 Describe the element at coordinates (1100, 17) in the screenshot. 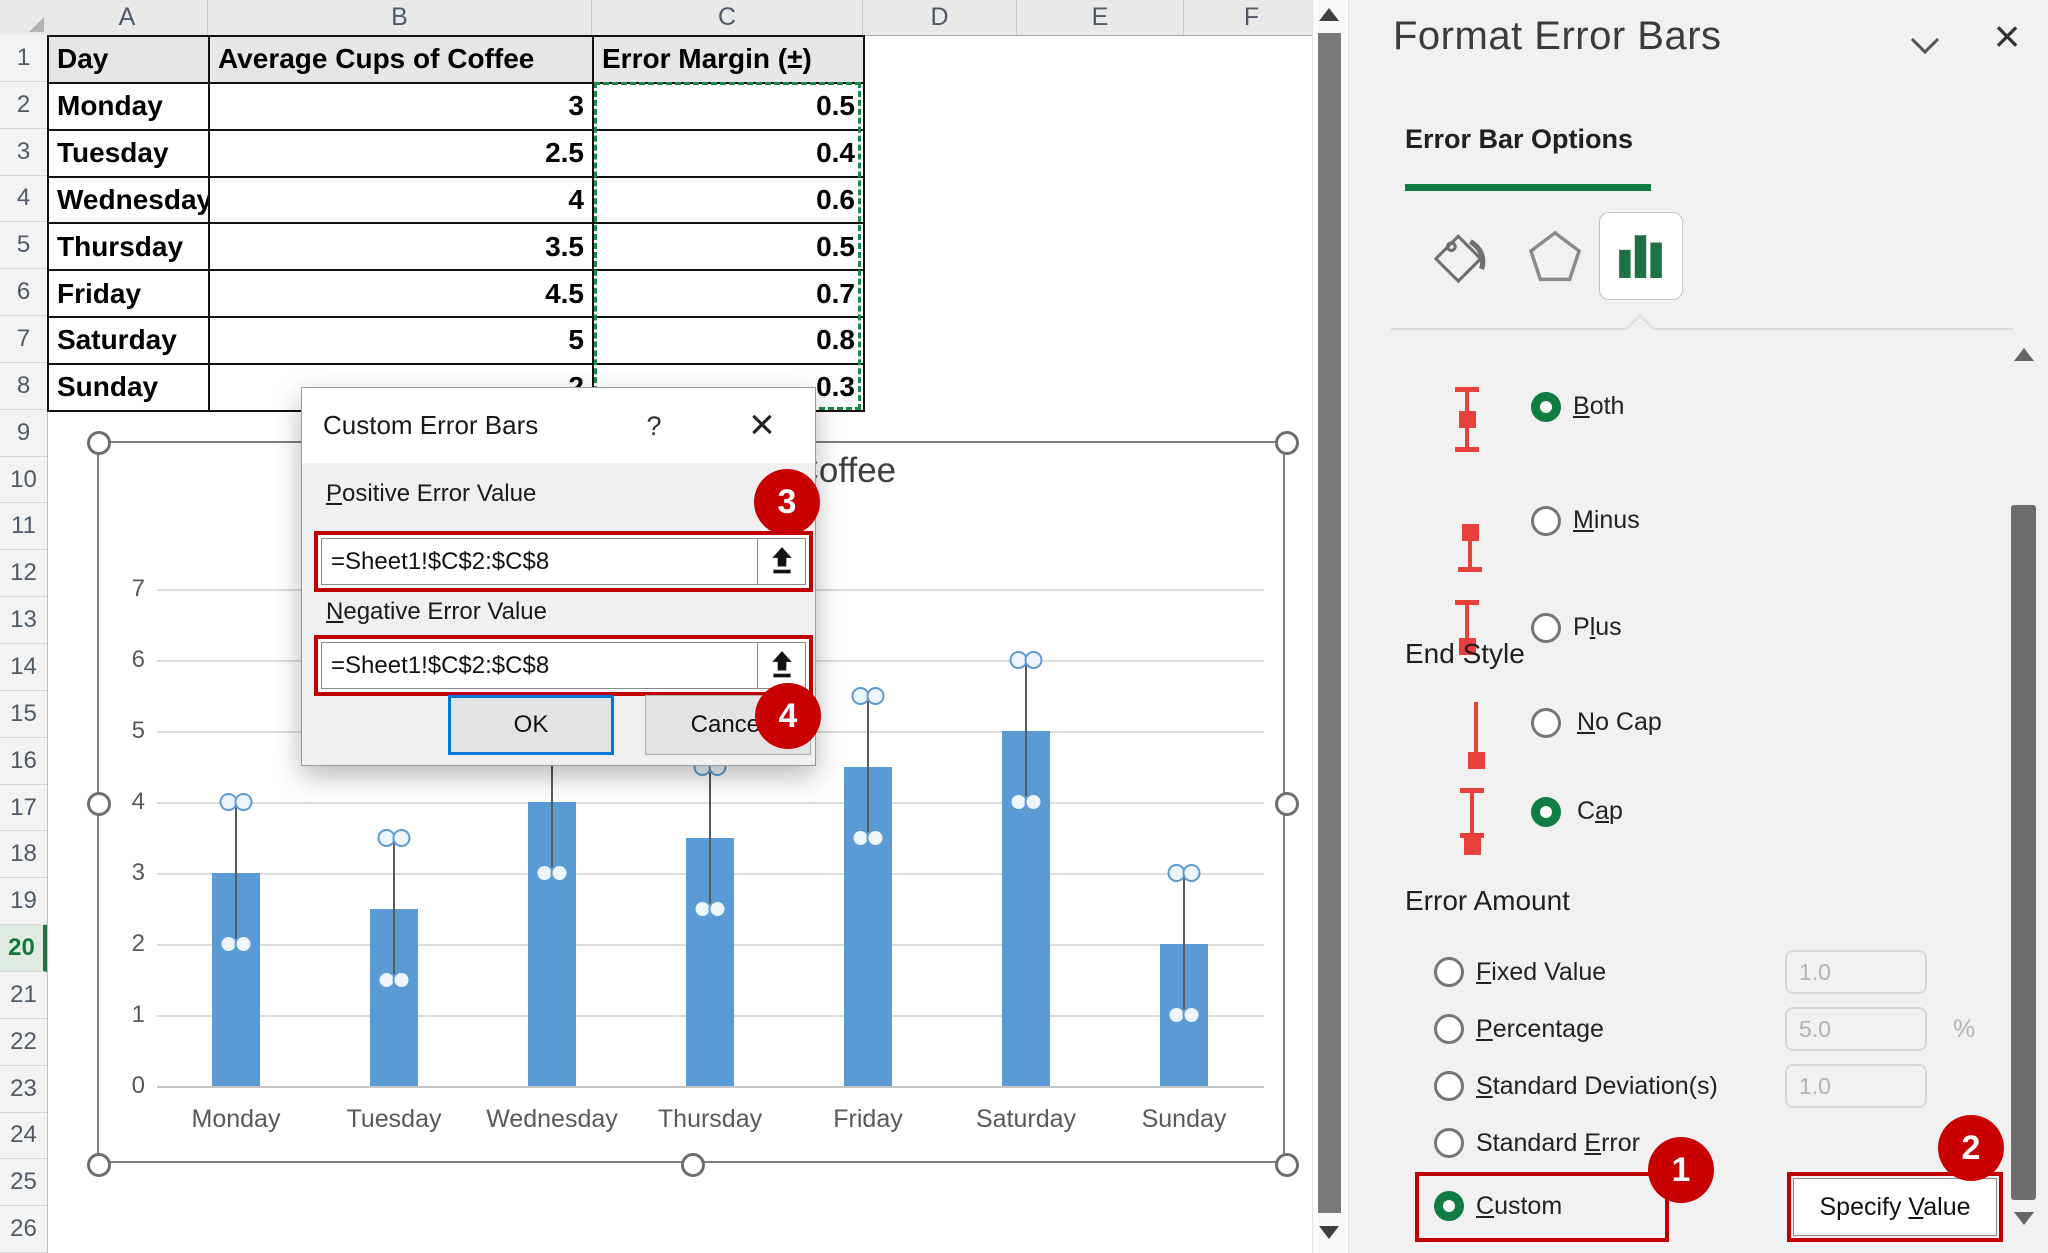

I see `column-header-e: E` at that location.